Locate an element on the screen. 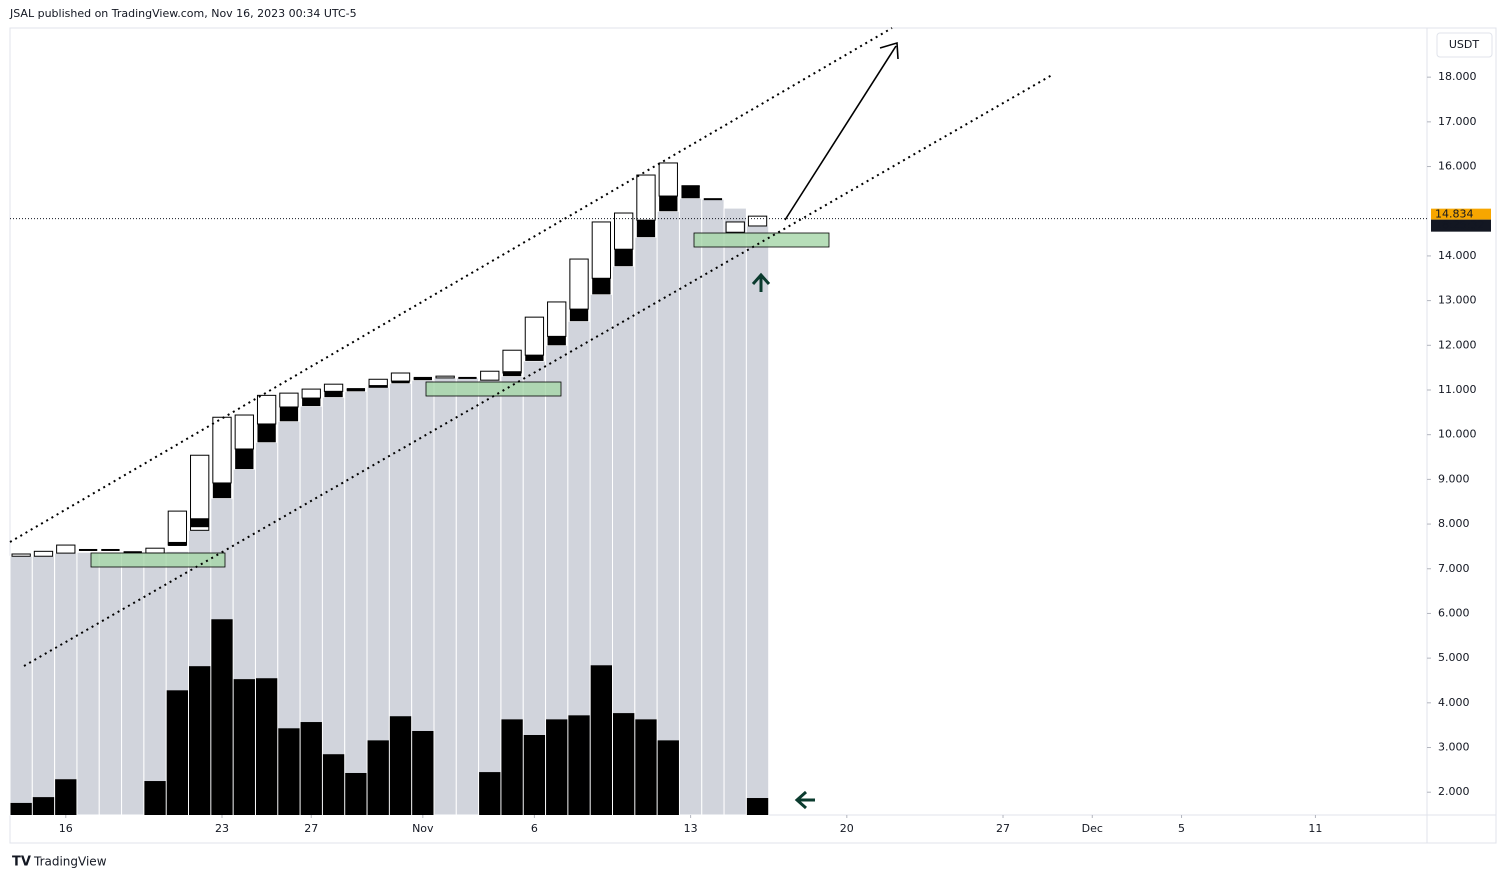 The width and height of the screenshot is (1506, 879). up-arrow is located at coordinates (761, 282).